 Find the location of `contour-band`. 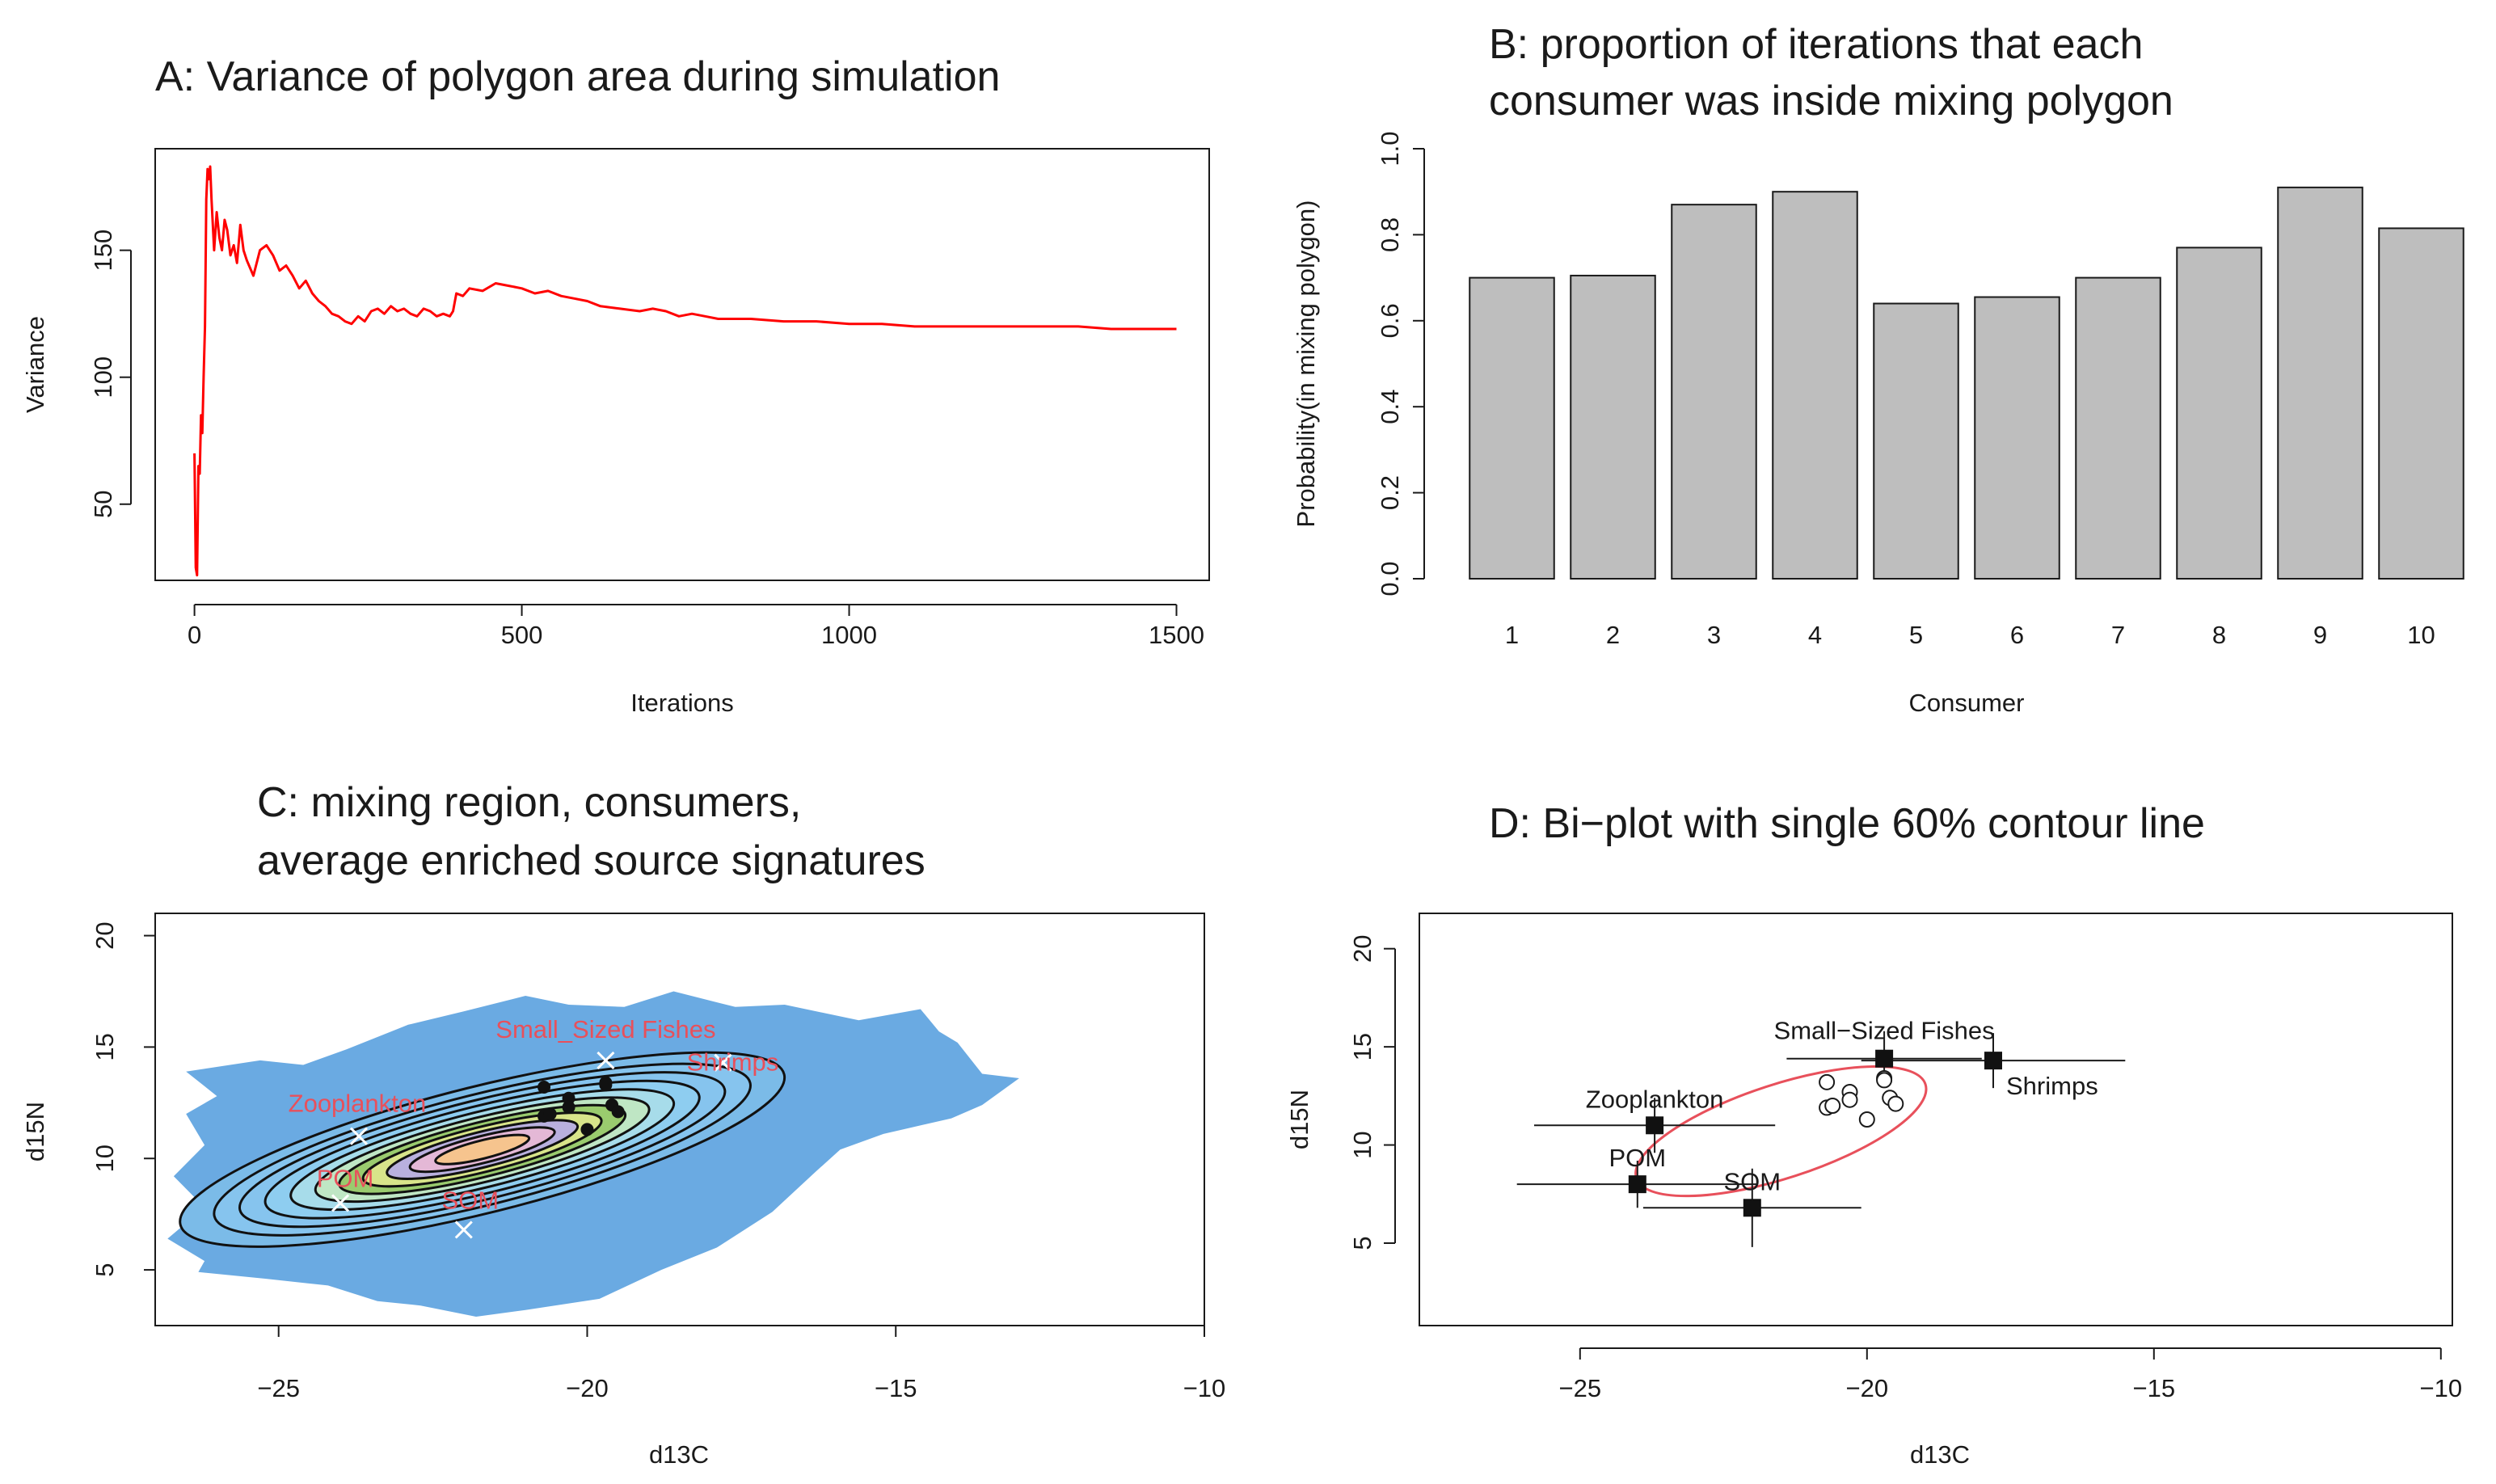

contour-band is located at coordinates (482, 1149).